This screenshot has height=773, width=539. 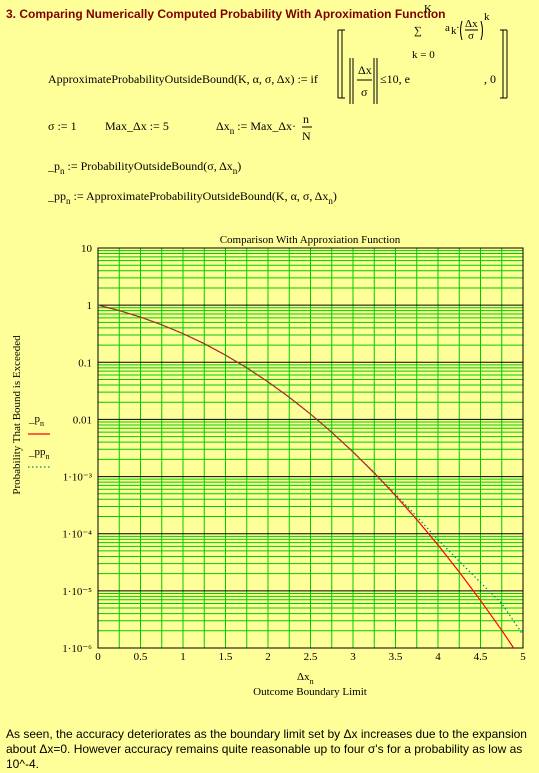 I want to click on formula-text: K, so click(x=428, y=9).